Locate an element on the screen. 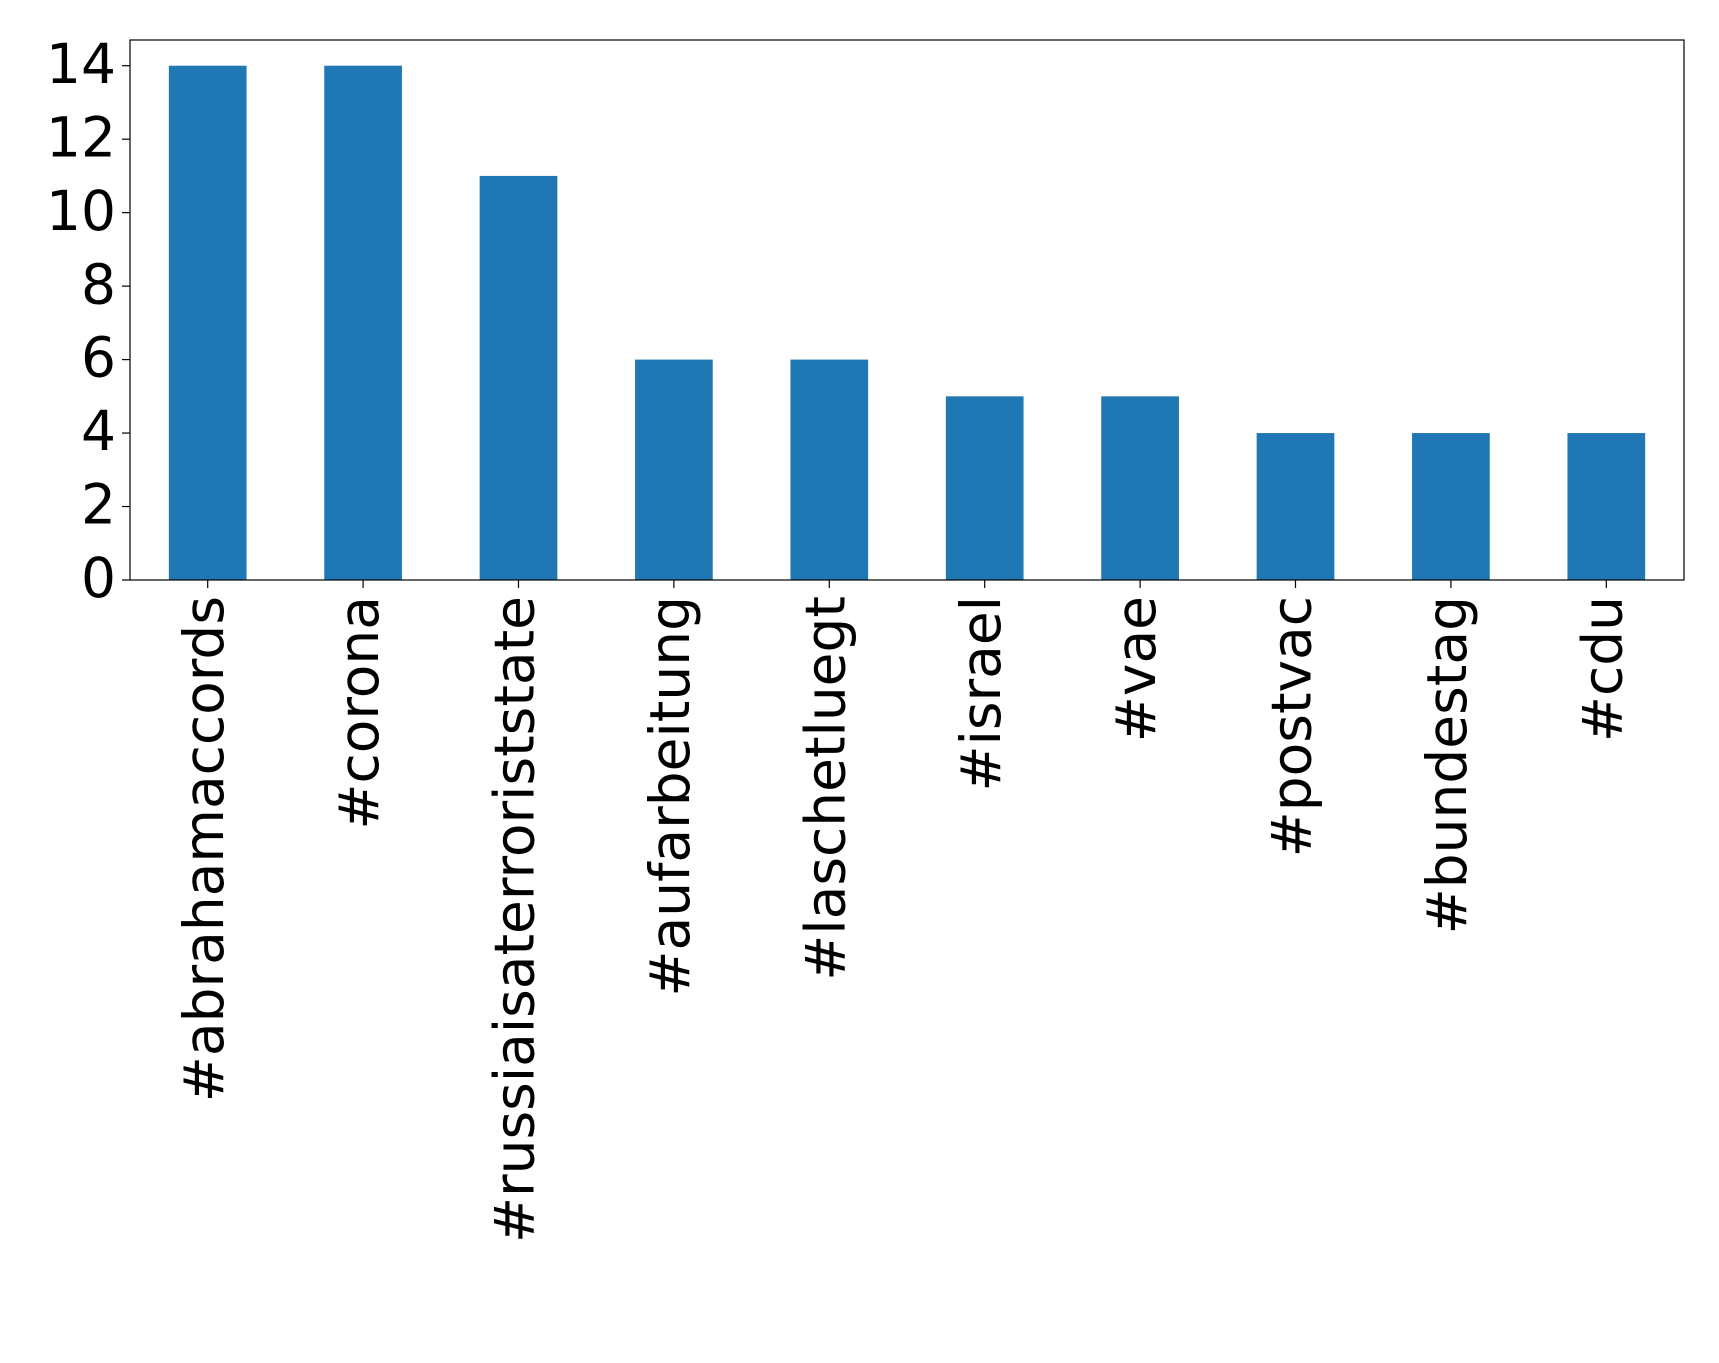  y-tick-label: 12 is located at coordinates (81, 137).